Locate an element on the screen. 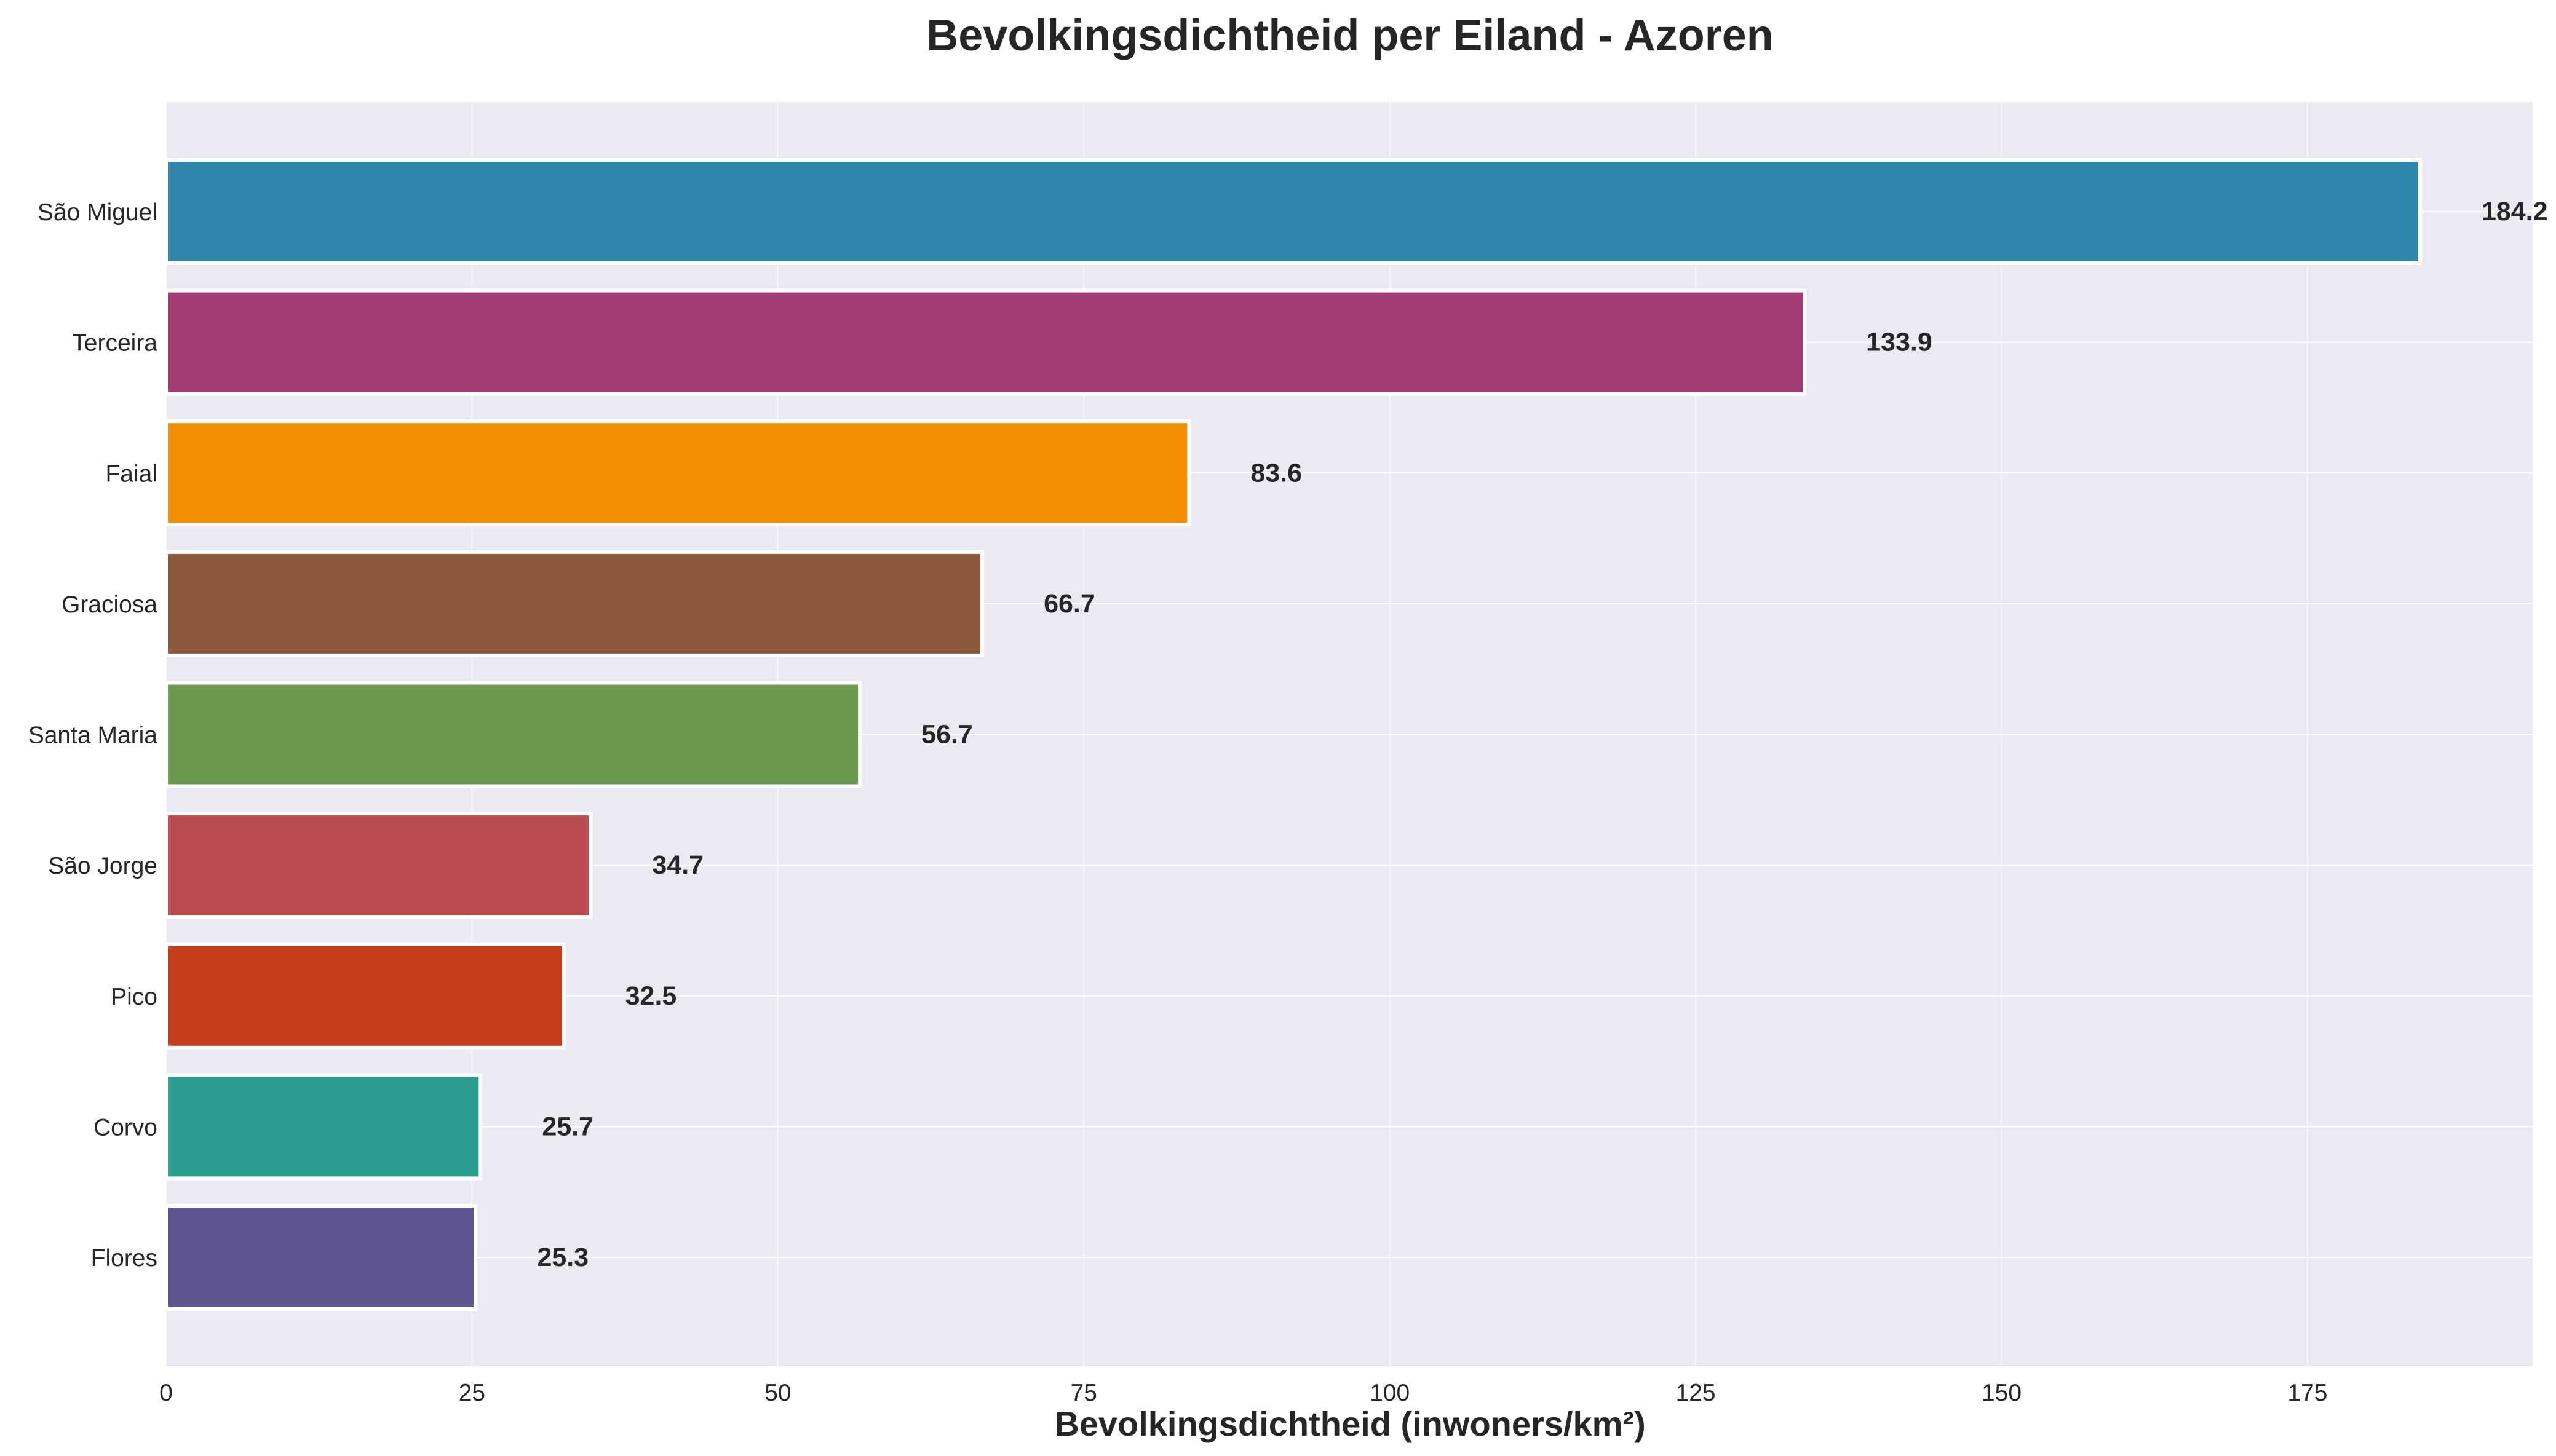 The width and height of the screenshot is (2556, 1456). y-tick-label: Corvo is located at coordinates (125, 1127).